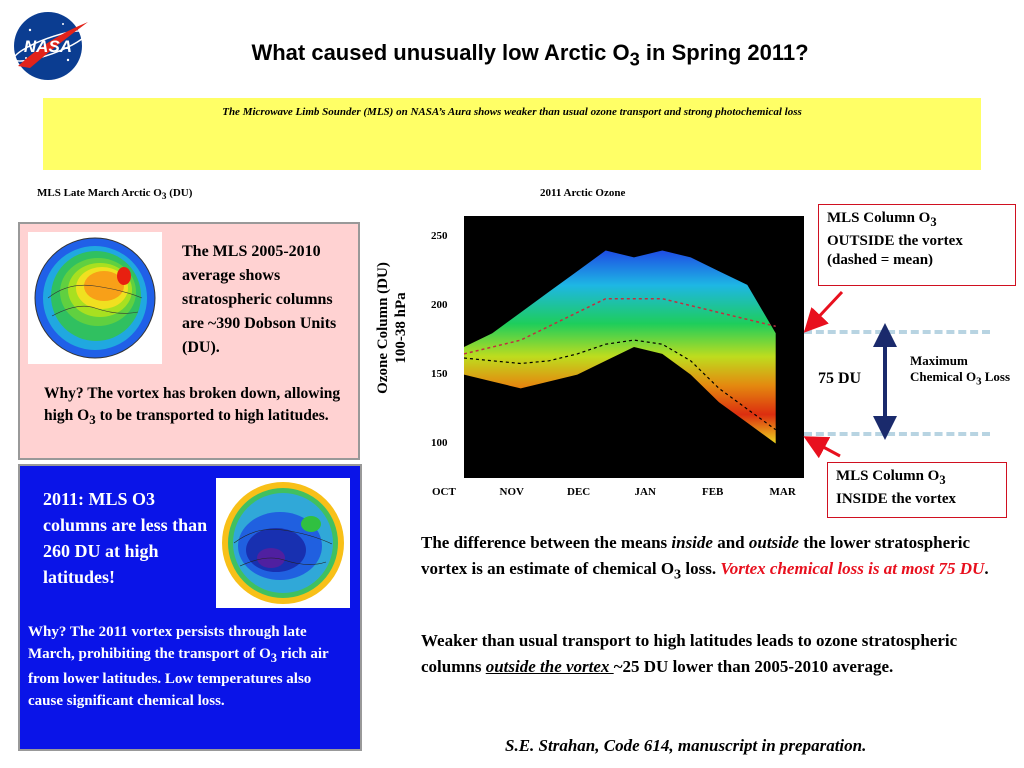  Describe the element at coordinates (99, 193) in the screenshot. I see `map-caption-text: MLS Late March Arctic O` at that location.